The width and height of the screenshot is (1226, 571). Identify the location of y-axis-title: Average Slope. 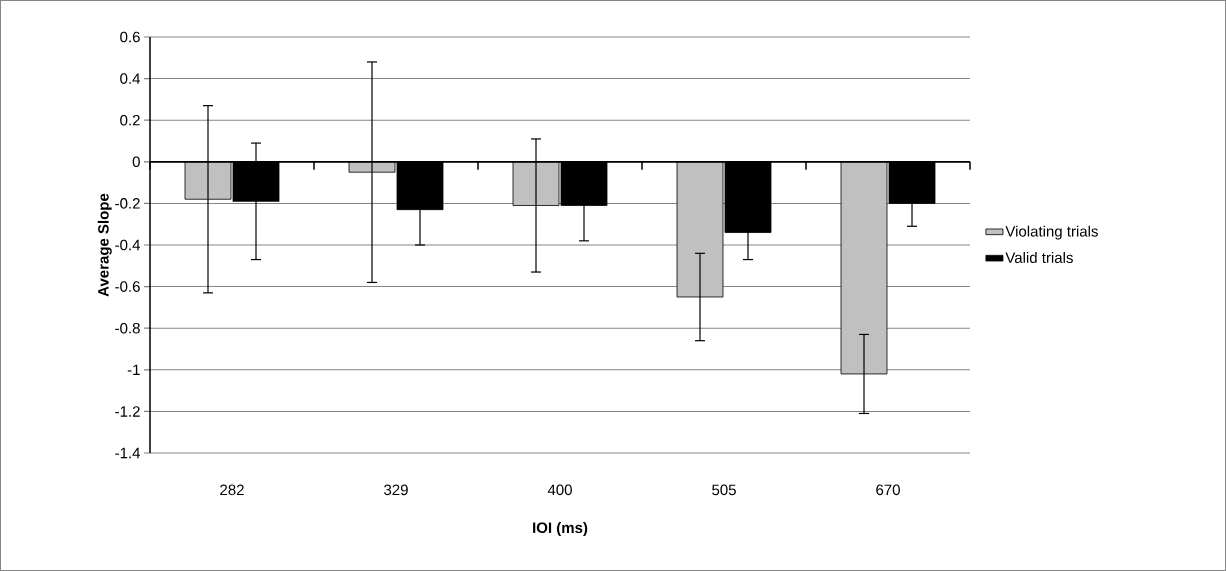
(104, 245).